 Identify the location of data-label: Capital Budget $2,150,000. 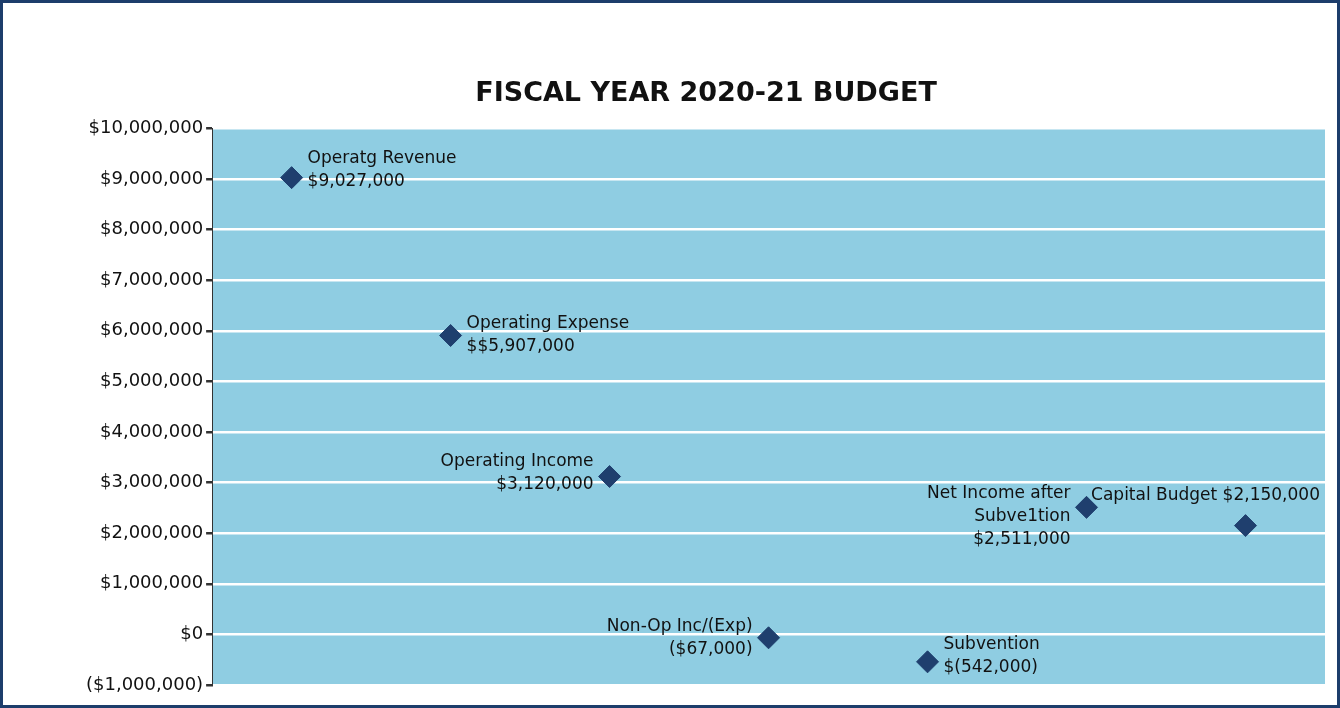
(1205, 494).